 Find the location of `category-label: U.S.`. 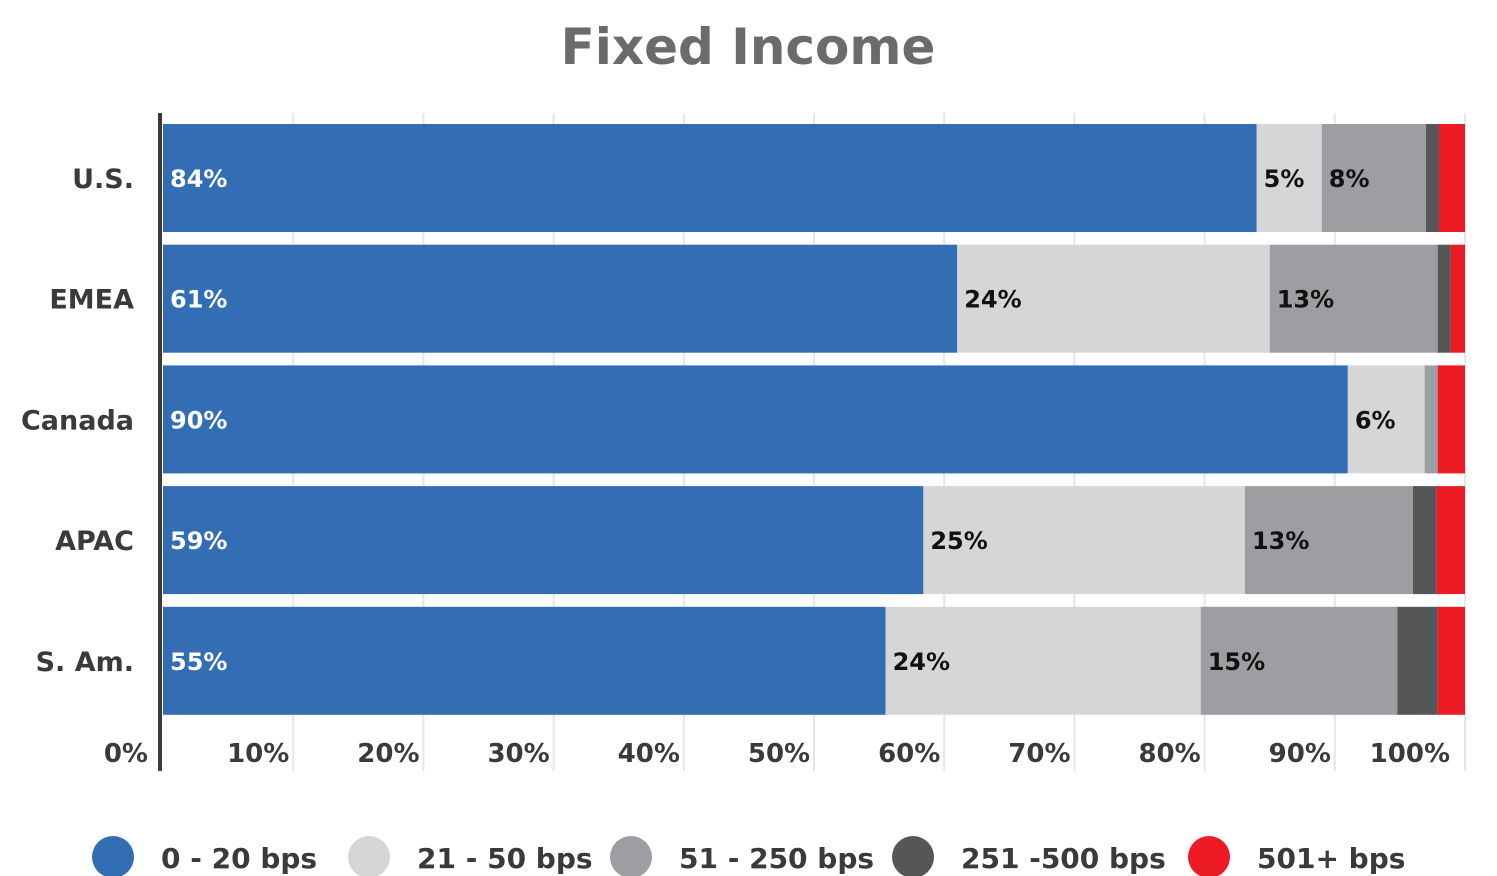

category-label: U.S. is located at coordinates (103, 179).